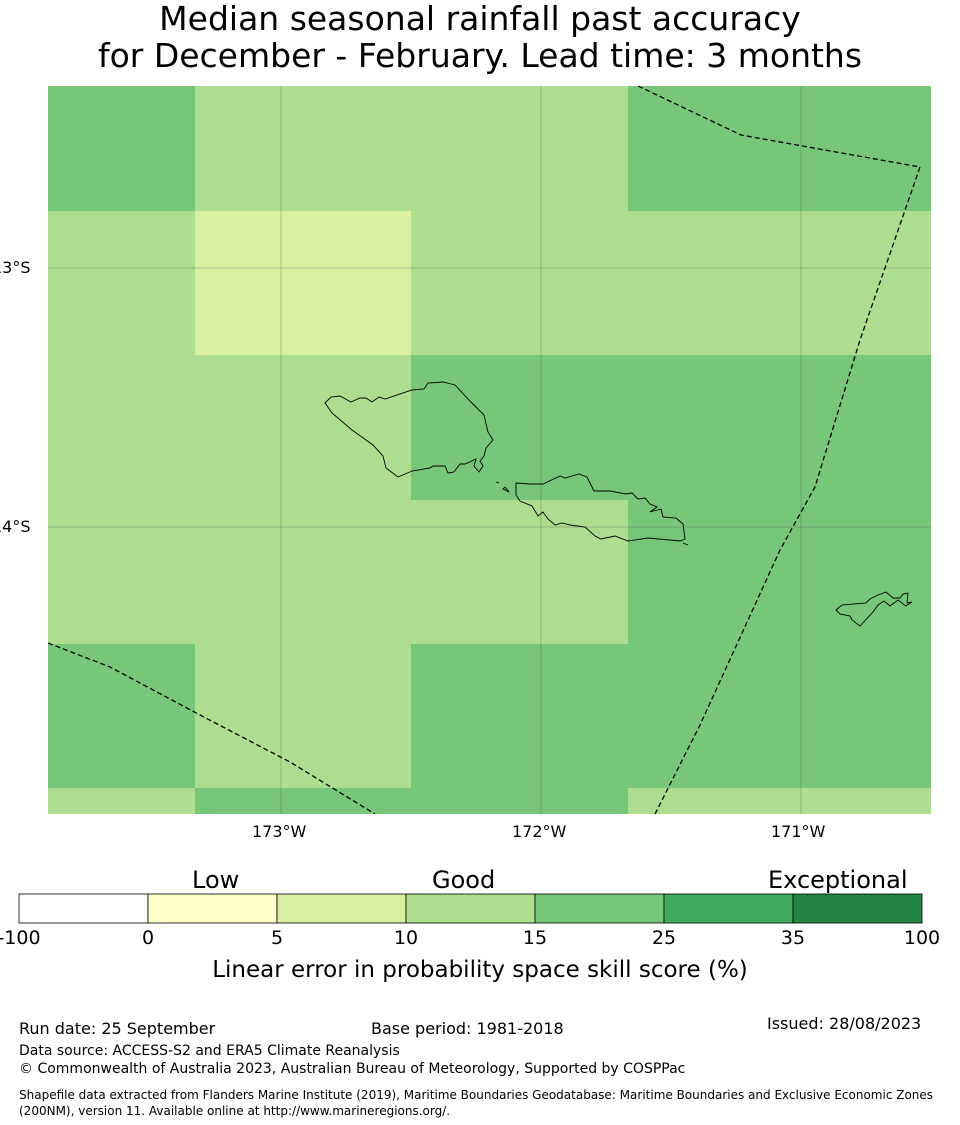  What do you see at coordinates (117, 1028) in the screenshot?
I see `run-date: Run date: 25 September` at bounding box center [117, 1028].